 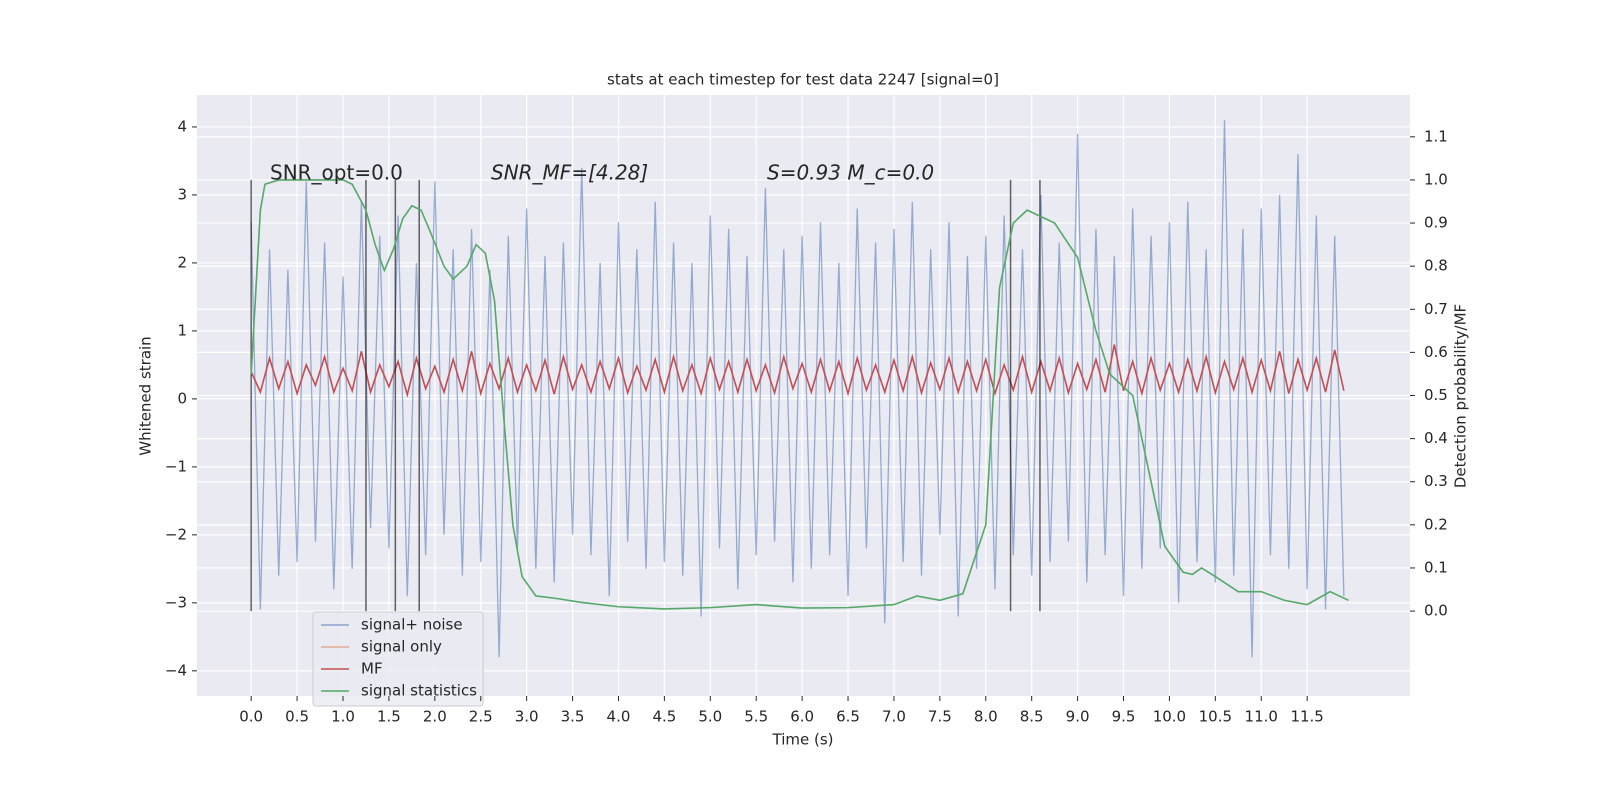 What do you see at coordinates (802, 717) in the screenshot?
I see `x-tick-label: 6.0` at bounding box center [802, 717].